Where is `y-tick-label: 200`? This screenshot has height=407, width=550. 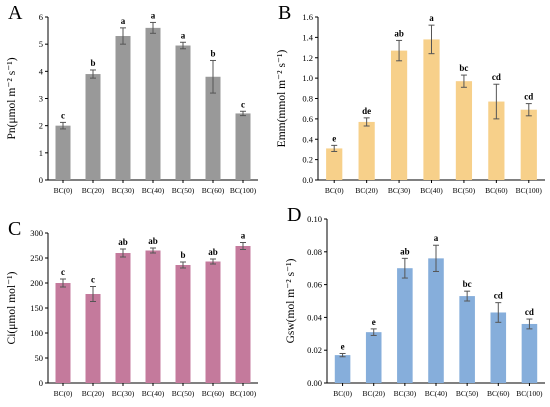
y-tick-label: 200 is located at coordinates (36, 283).